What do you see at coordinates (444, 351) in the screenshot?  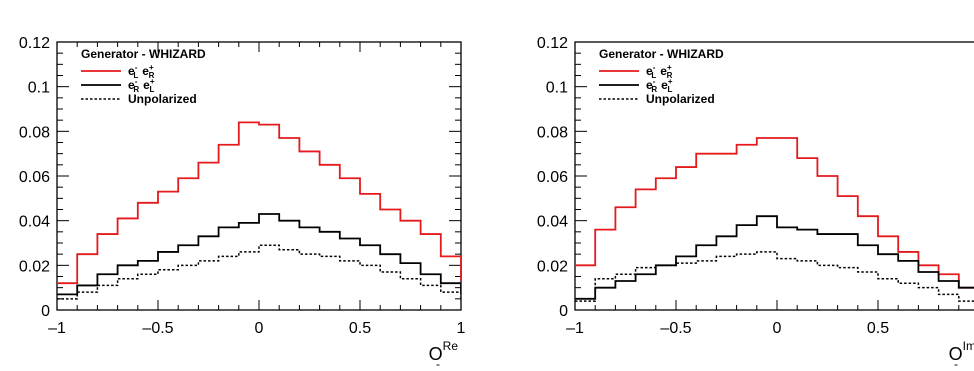 I see `x-axis-label: ORe` at bounding box center [444, 351].